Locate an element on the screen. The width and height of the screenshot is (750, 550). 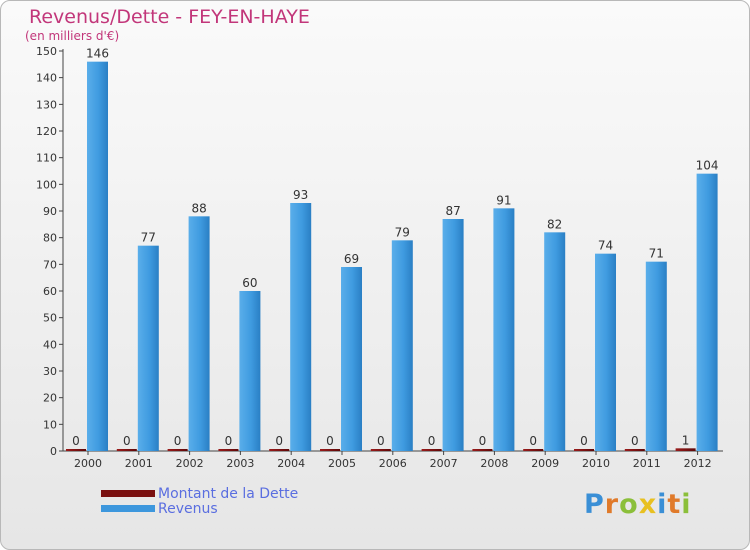
y-tick-label: 60 is located at coordinates (50, 291).